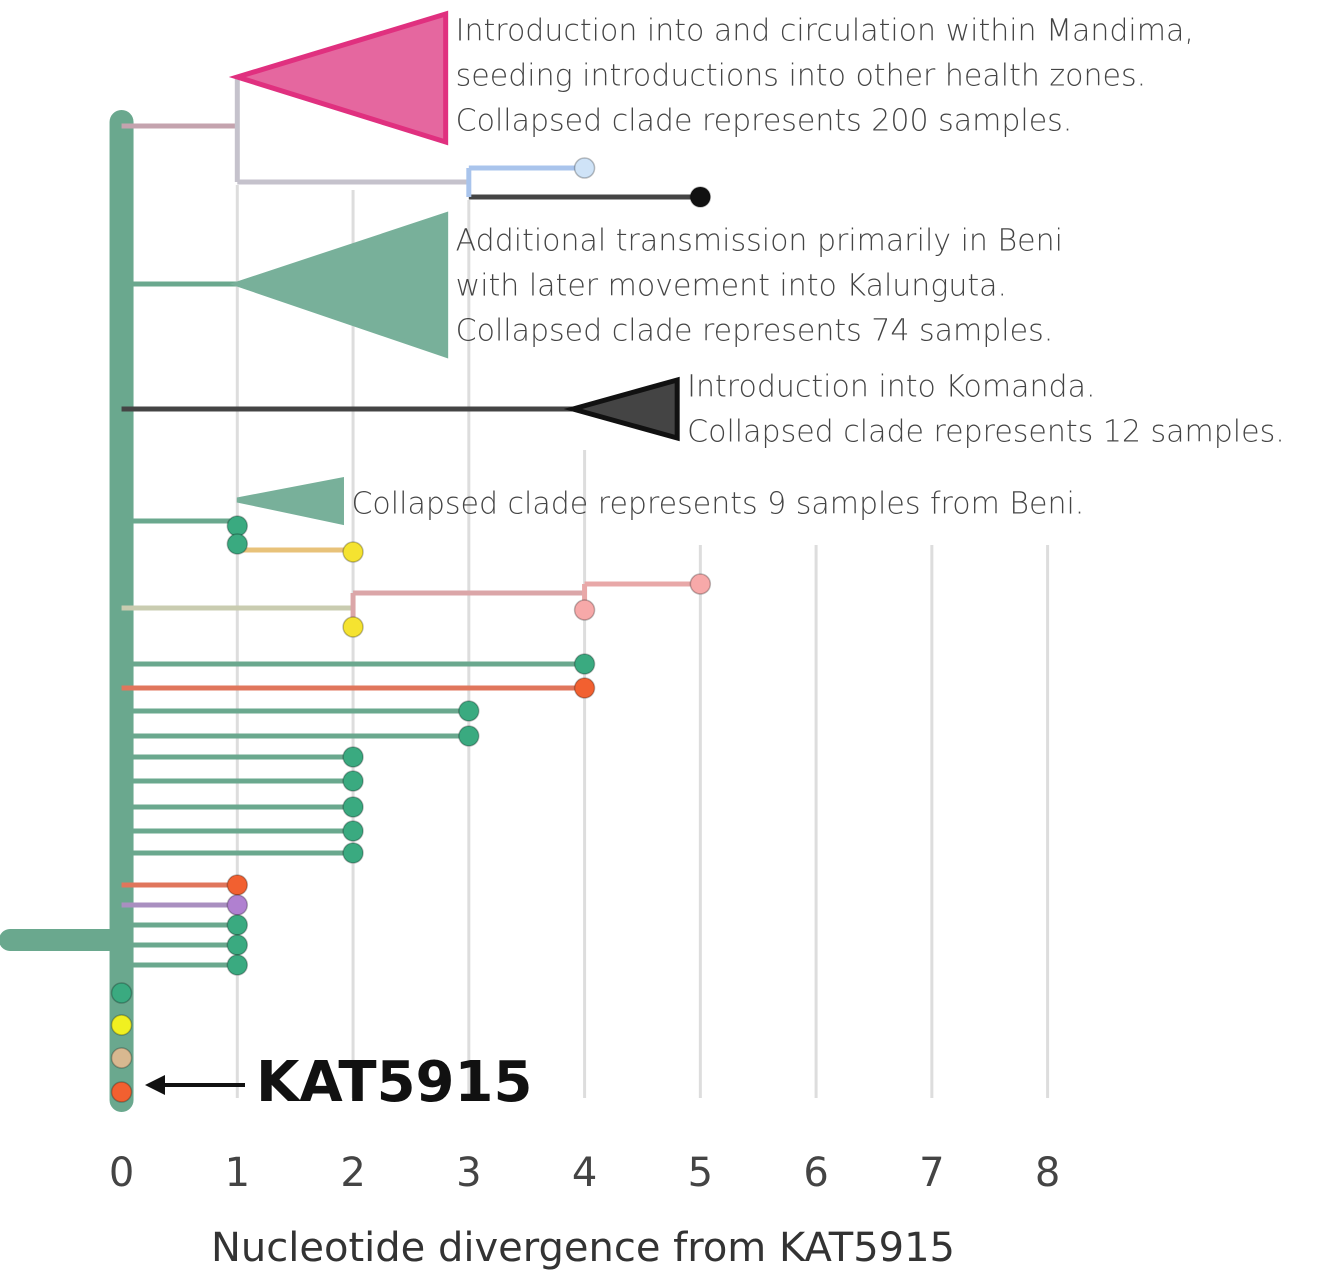 The width and height of the screenshot is (1337, 1280). What do you see at coordinates (700, 1173) in the screenshot?
I see `x-tick-label: 5` at bounding box center [700, 1173].